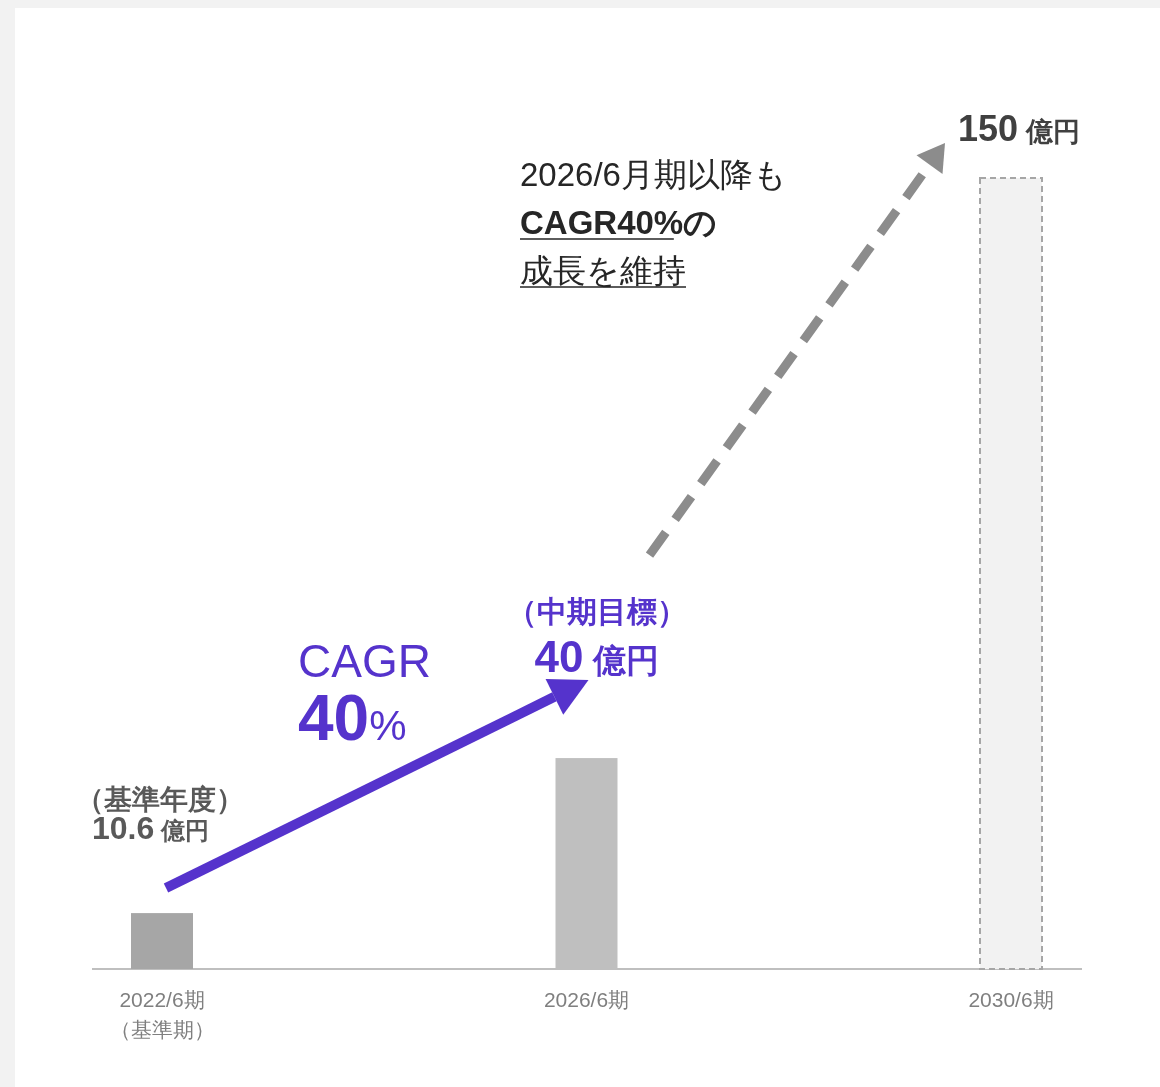 This screenshot has height=1087, width=1160. What do you see at coordinates (586, 999) in the screenshot?
I see `x-tick-label: 2026/6期` at bounding box center [586, 999].